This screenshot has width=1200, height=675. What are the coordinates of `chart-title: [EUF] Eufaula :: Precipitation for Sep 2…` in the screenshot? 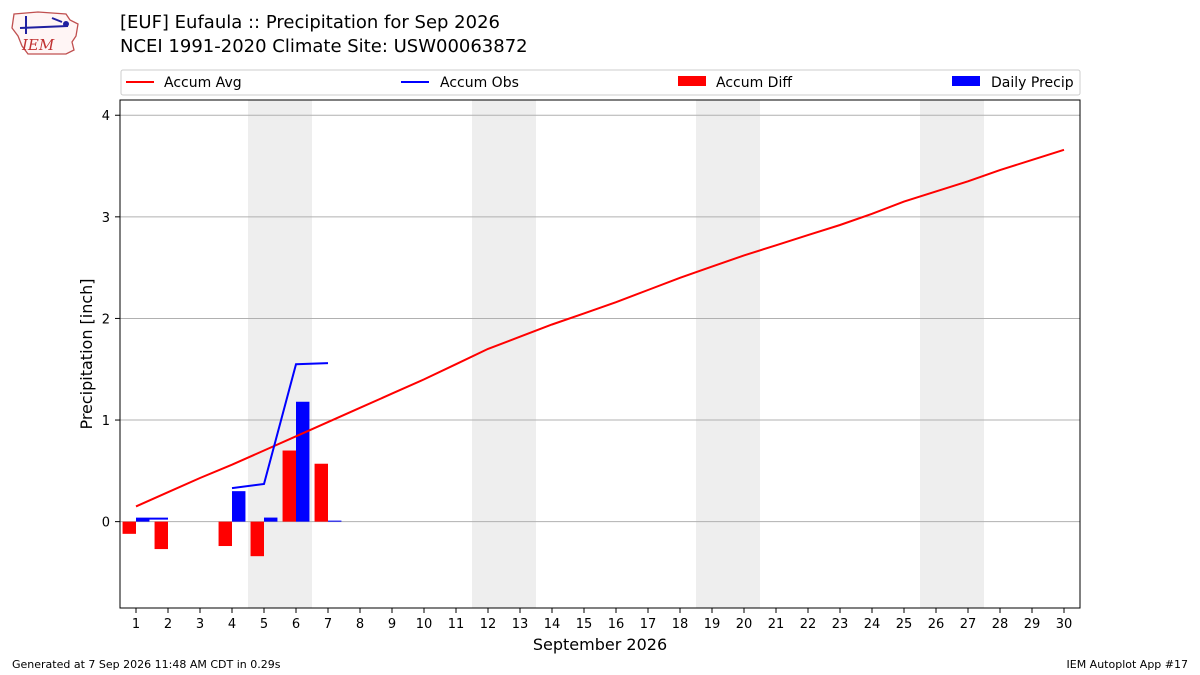 It's located at (310, 22).